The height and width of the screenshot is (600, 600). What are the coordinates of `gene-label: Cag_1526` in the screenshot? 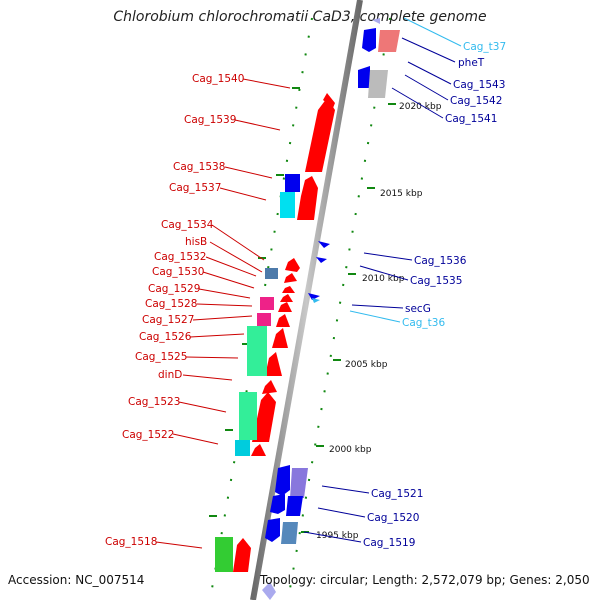 It's located at (165, 337).